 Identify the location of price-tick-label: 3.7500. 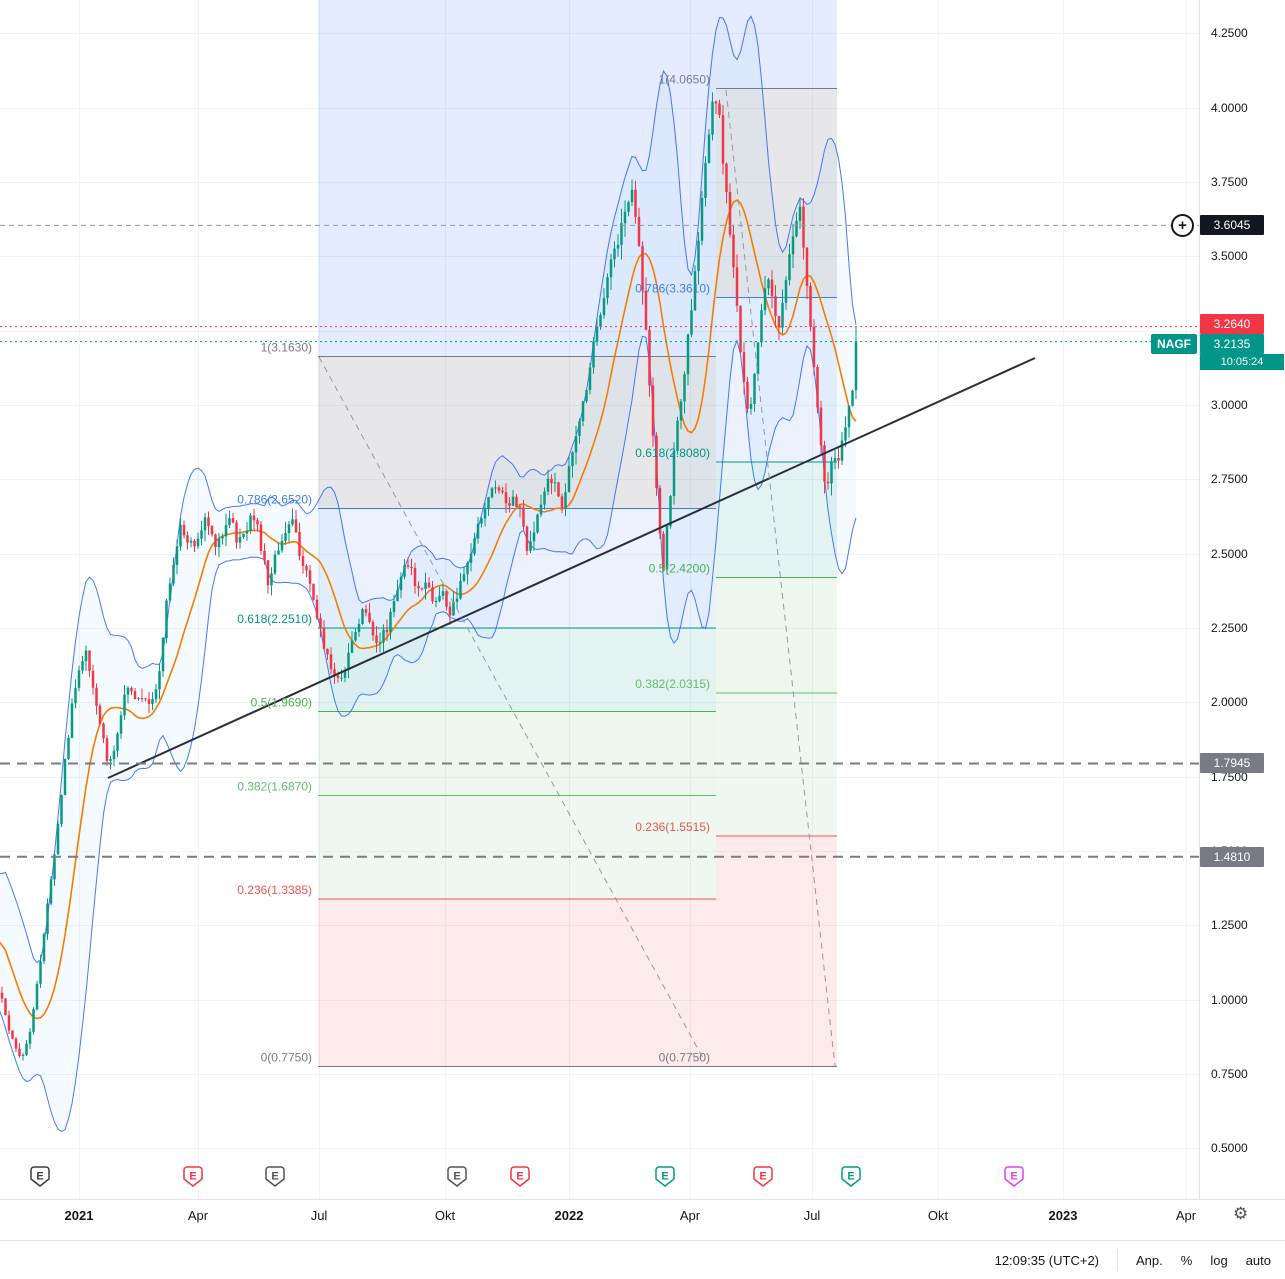
(1229, 182).